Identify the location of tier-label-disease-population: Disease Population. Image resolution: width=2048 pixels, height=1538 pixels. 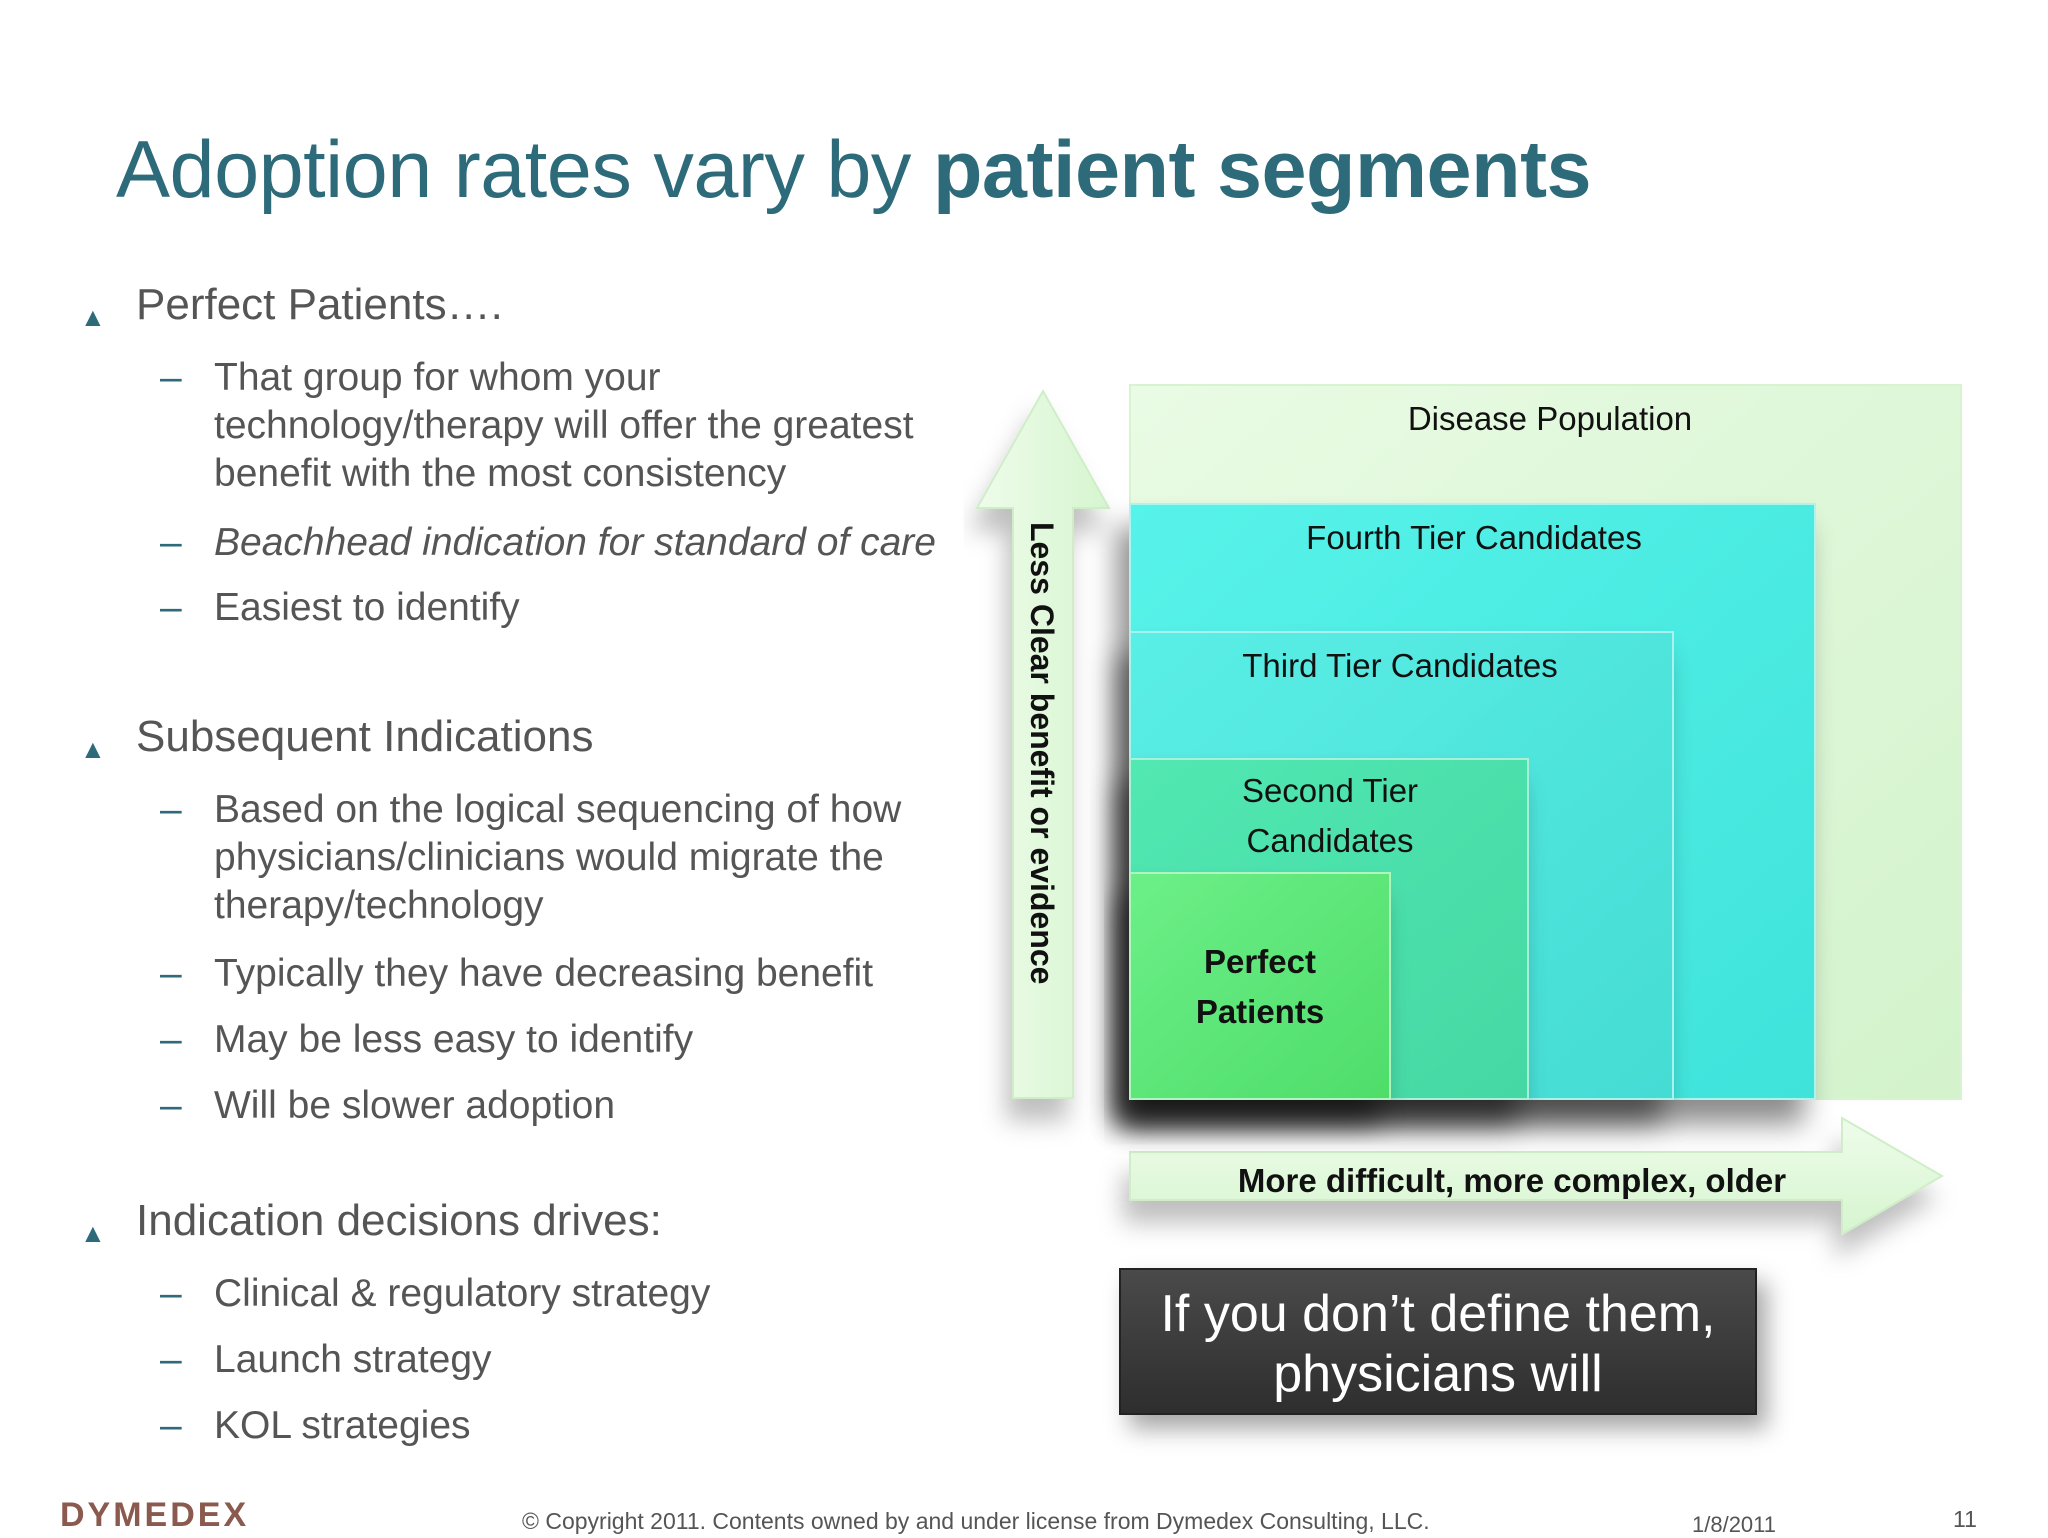
(1550, 418).